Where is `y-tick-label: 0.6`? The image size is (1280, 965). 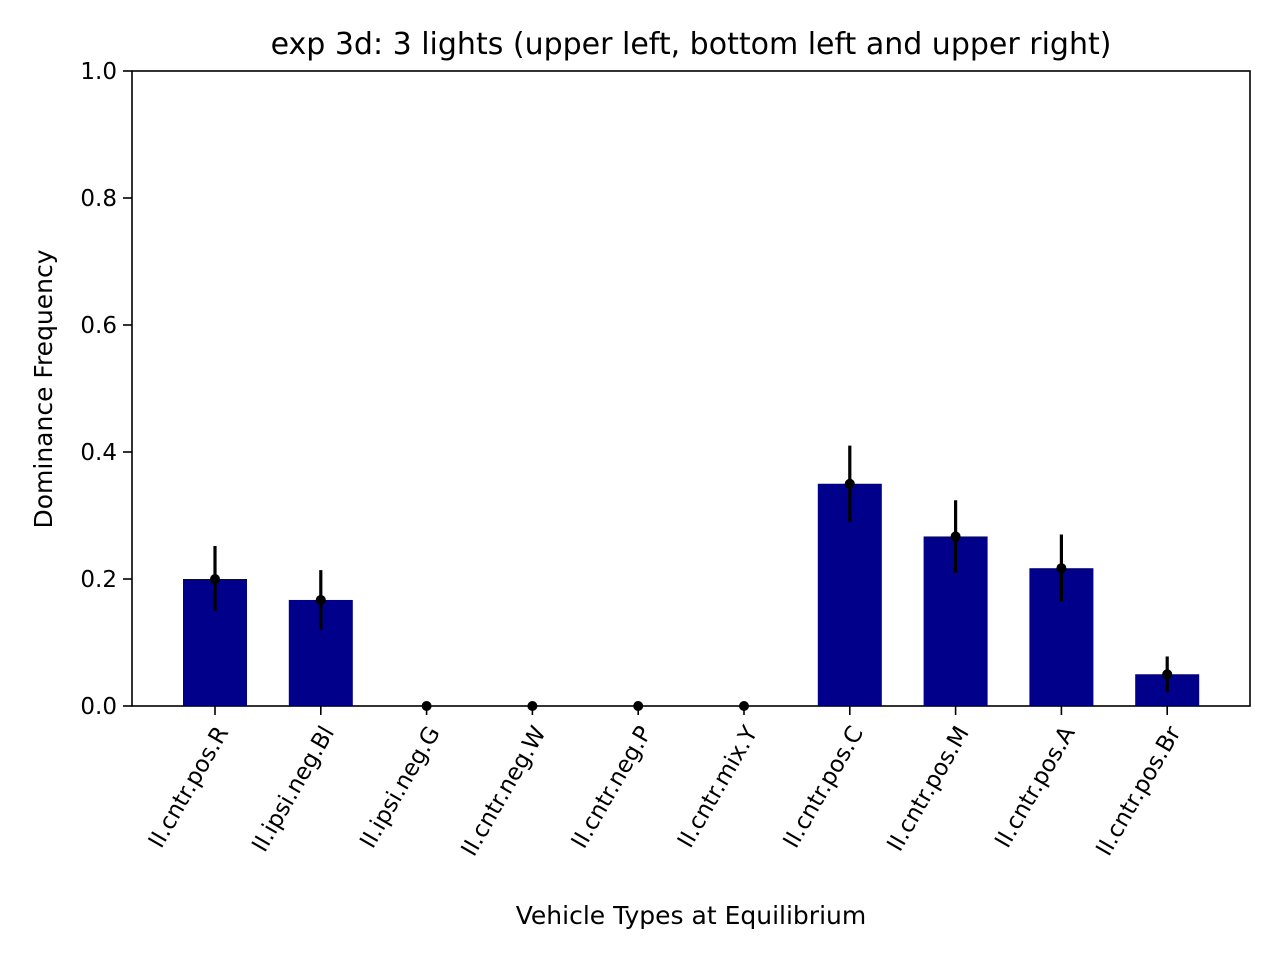 y-tick-label: 0.6 is located at coordinates (98, 326).